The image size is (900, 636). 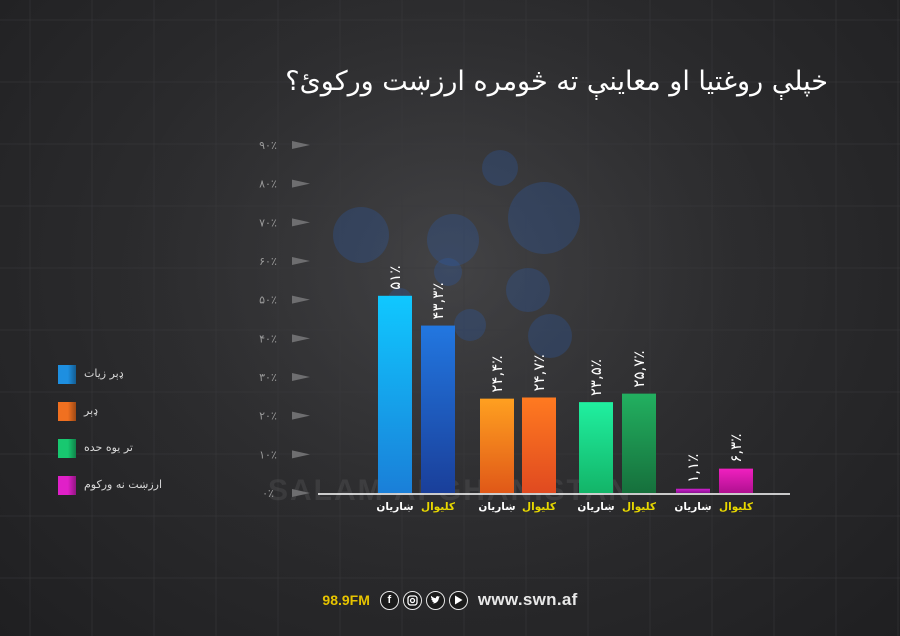 What do you see at coordinates (438, 301) in the screenshot?
I see `bar-value-label: ۴۳,۳٪` at bounding box center [438, 301].